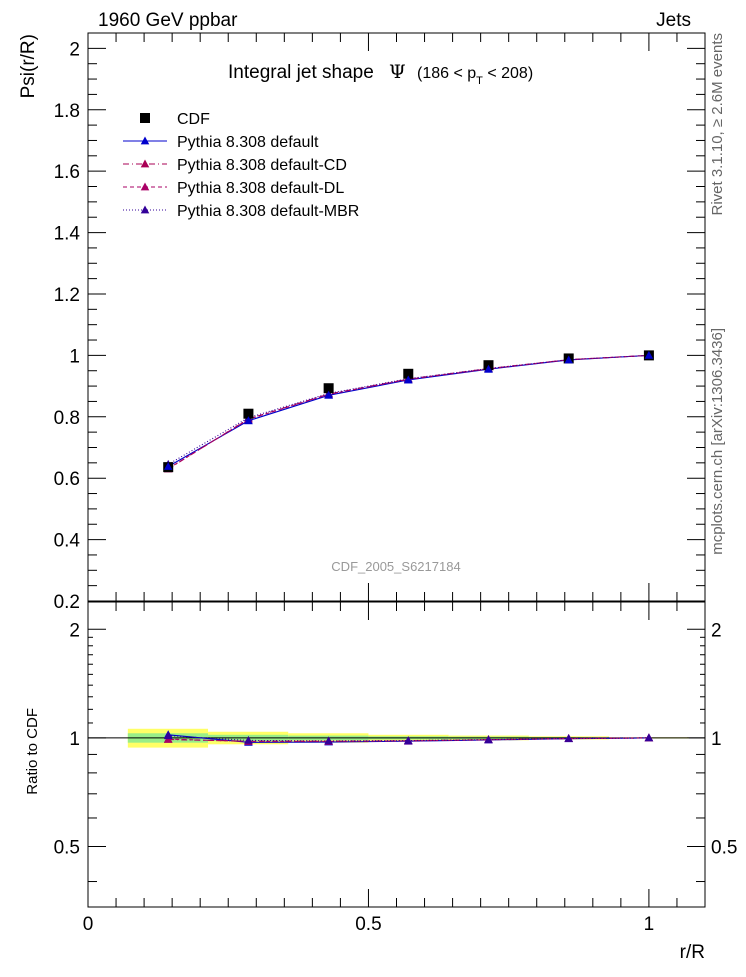 Image resolution: width=746 pixels, height=977 pixels. What do you see at coordinates (67, 418) in the screenshot?
I see `y-tick-label: 0.8` at bounding box center [67, 418].